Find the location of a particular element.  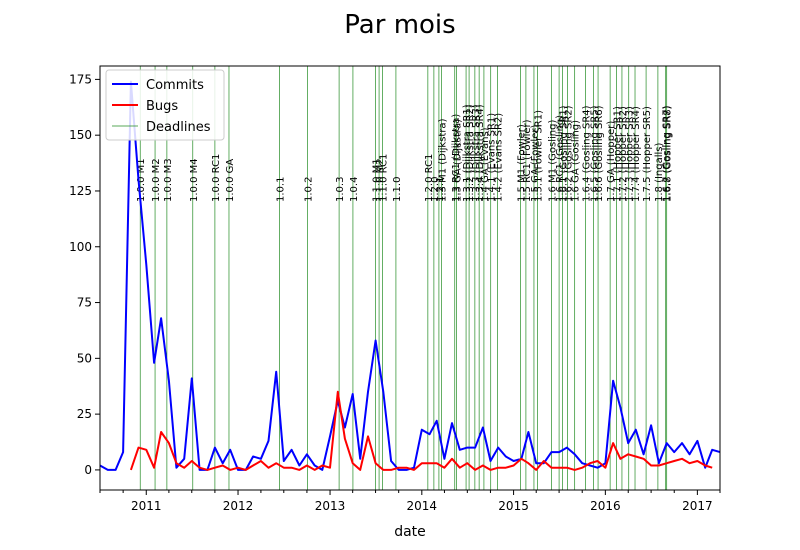

deadline-label: 1.0.0 RC1 is located at coordinates (216, 178).